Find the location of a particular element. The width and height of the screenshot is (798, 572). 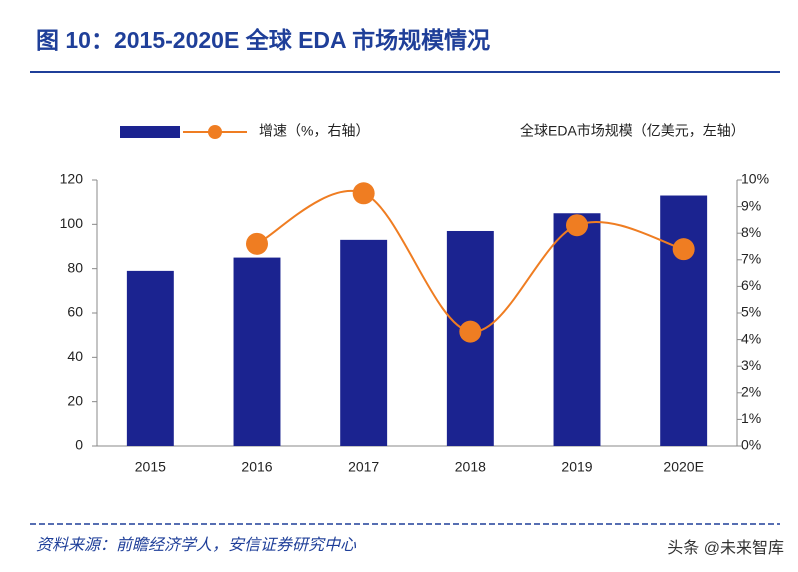

y-tick-label: 0 is located at coordinates (79, 445).